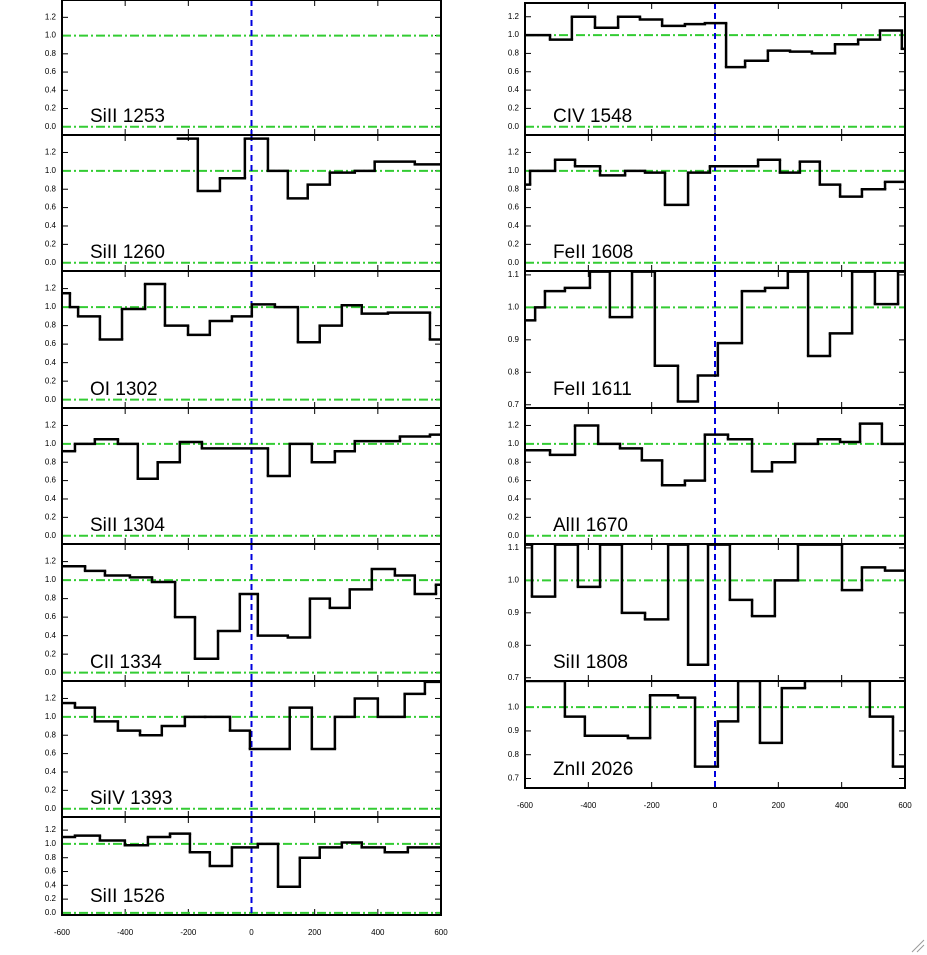 The width and height of the screenshot is (927, 955). Describe the element at coordinates (590, 662) in the screenshot. I see `panel-label: SiII 1808` at that location.